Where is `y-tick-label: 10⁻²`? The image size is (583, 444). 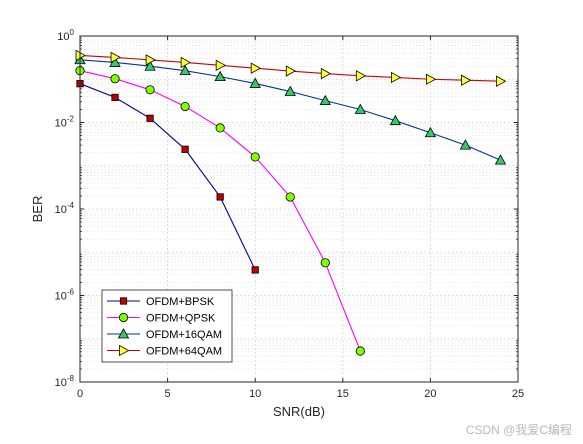 y-tick-label: 10⁻² is located at coordinates (65, 122).